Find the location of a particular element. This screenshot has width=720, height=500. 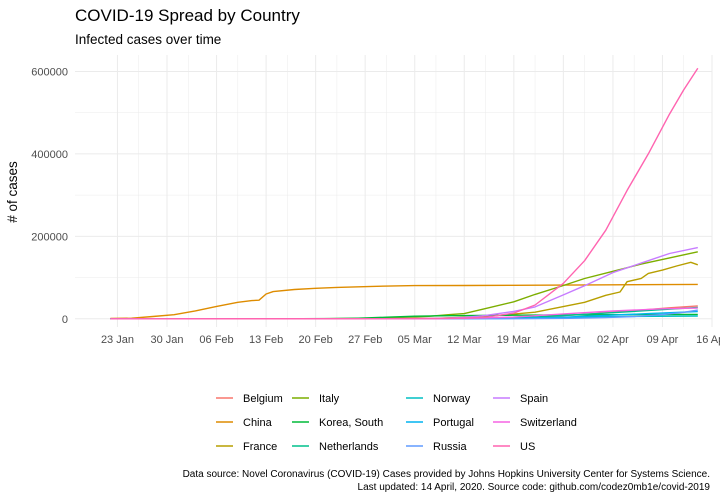

x-tick-label: 02 Apr is located at coordinates (613, 340).